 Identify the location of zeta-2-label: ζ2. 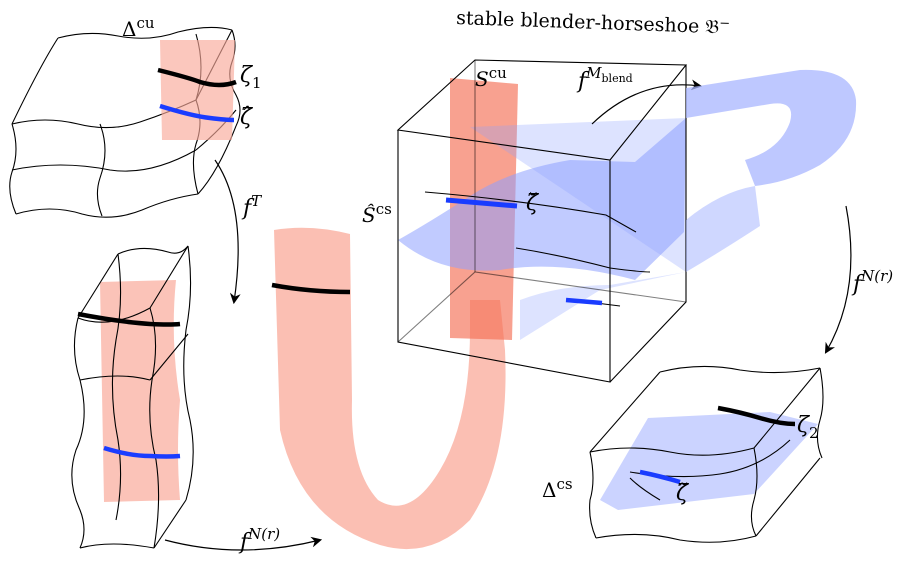
(807, 427).